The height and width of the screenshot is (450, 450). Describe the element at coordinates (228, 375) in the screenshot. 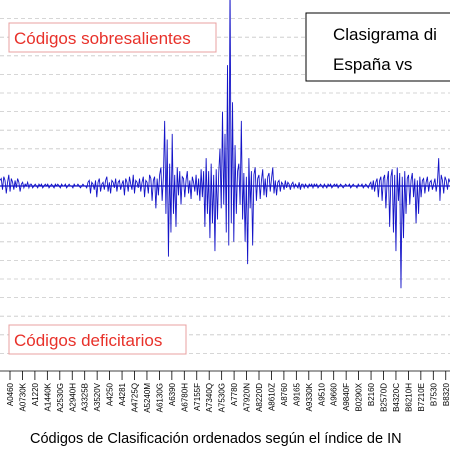

I see `x-ticks` at that location.